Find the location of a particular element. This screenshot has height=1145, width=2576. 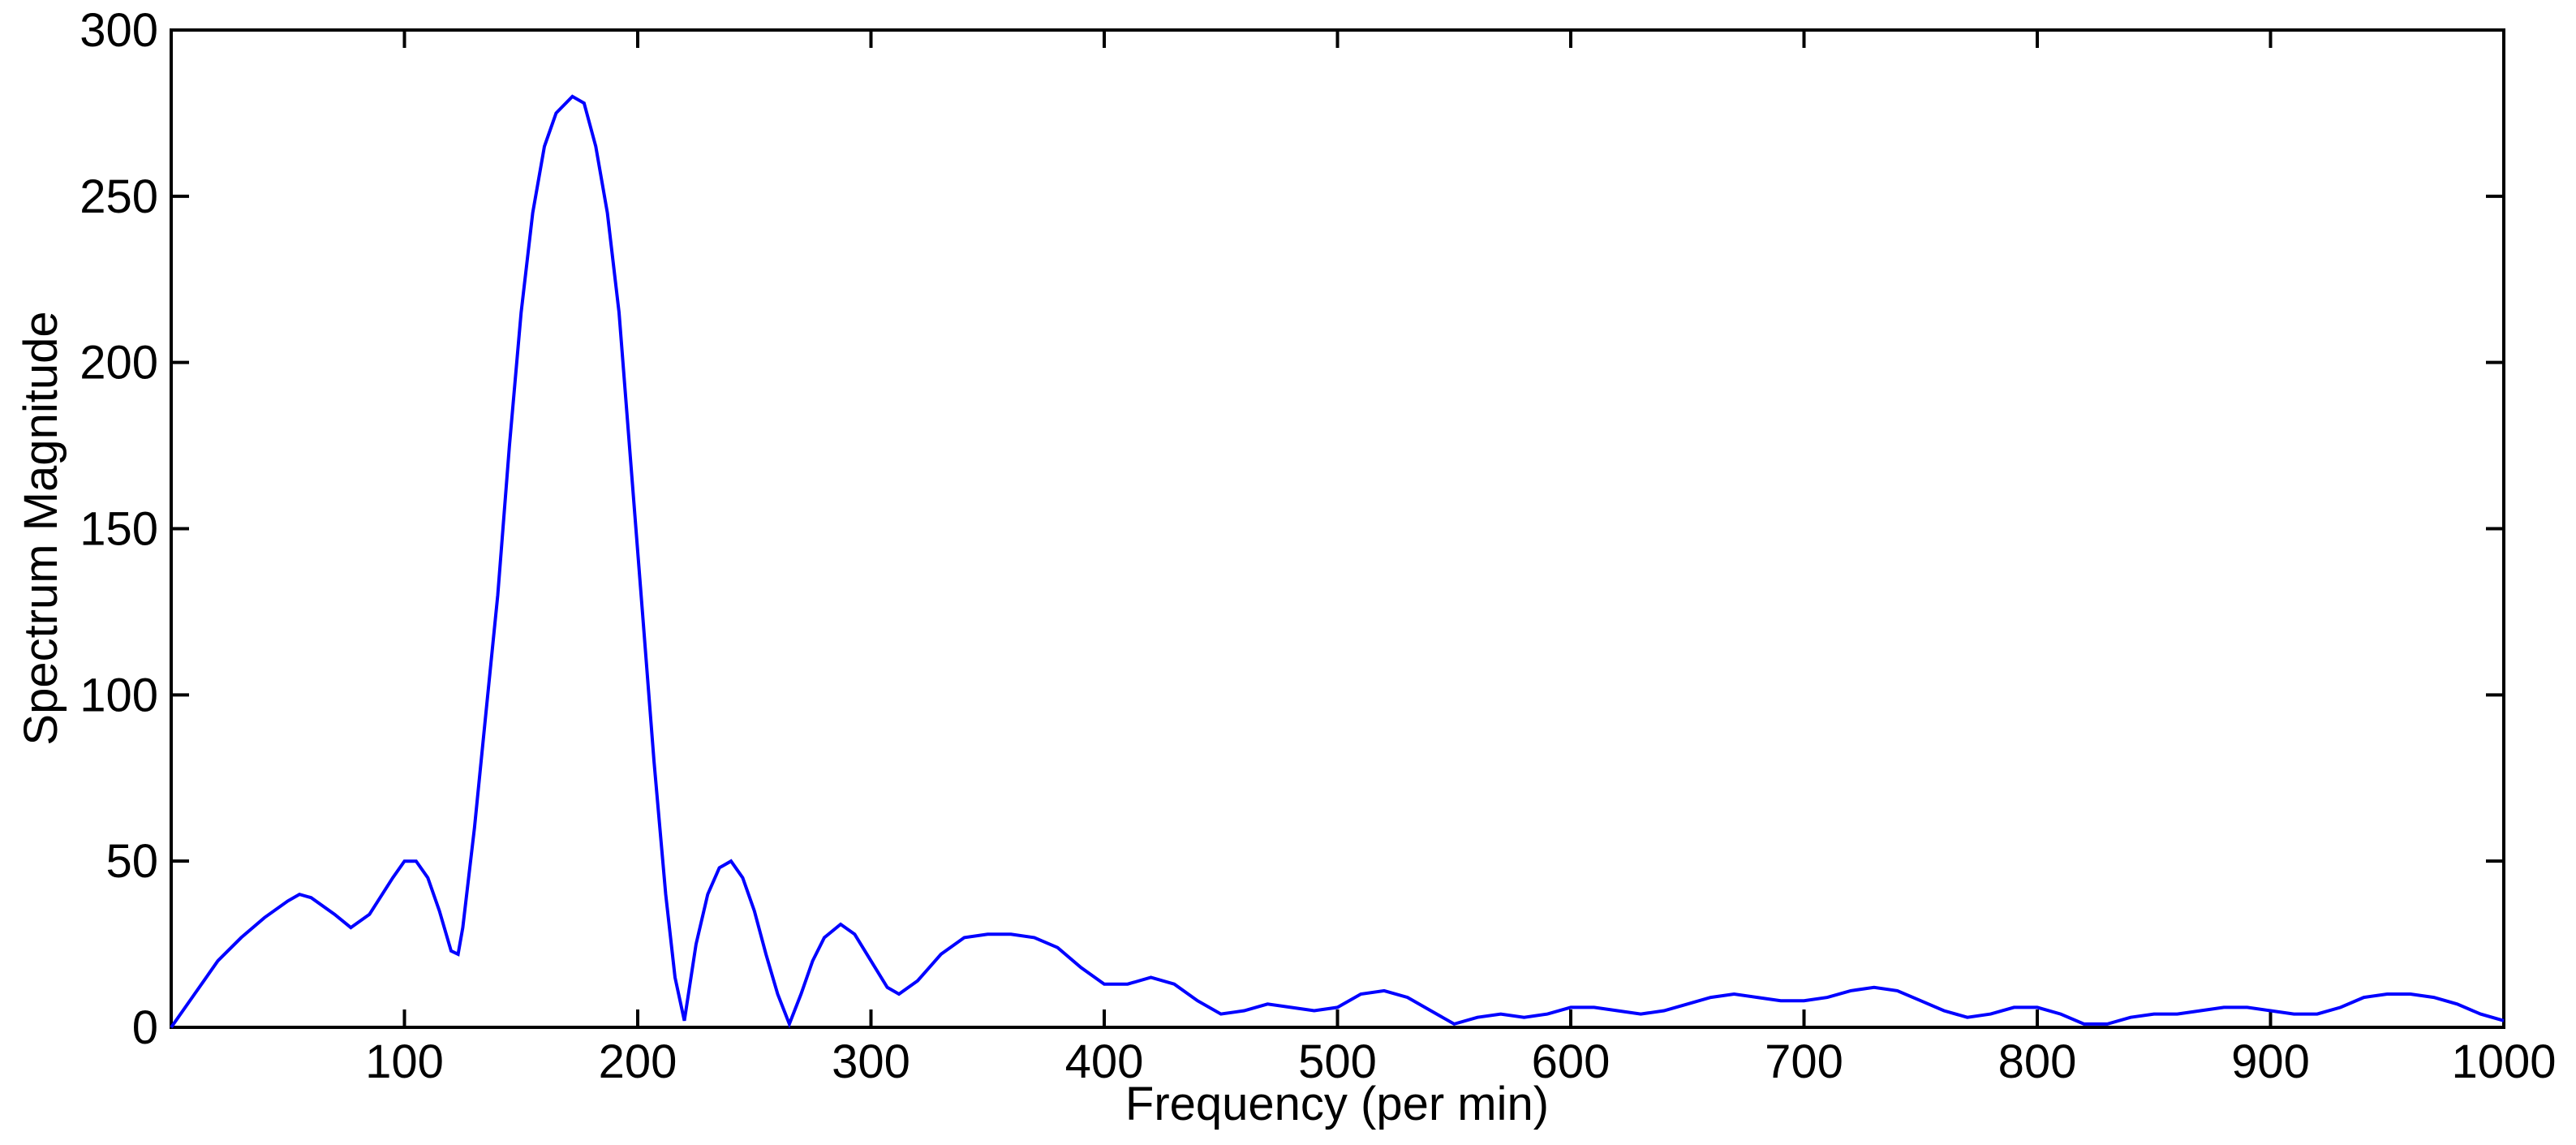

x-tick-label: 300 is located at coordinates (871, 1062).